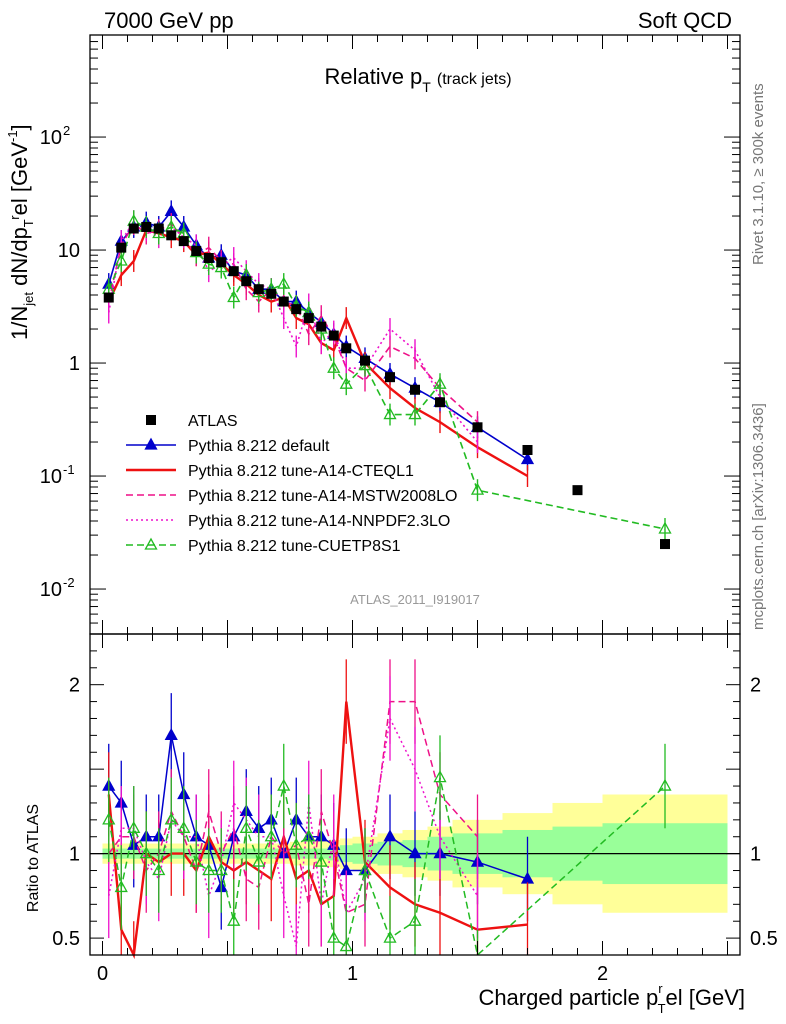 This screenshot has height=1024, width=786. I want to click on ratio-y-tick-label-left: 0.5, so click(66, 939).